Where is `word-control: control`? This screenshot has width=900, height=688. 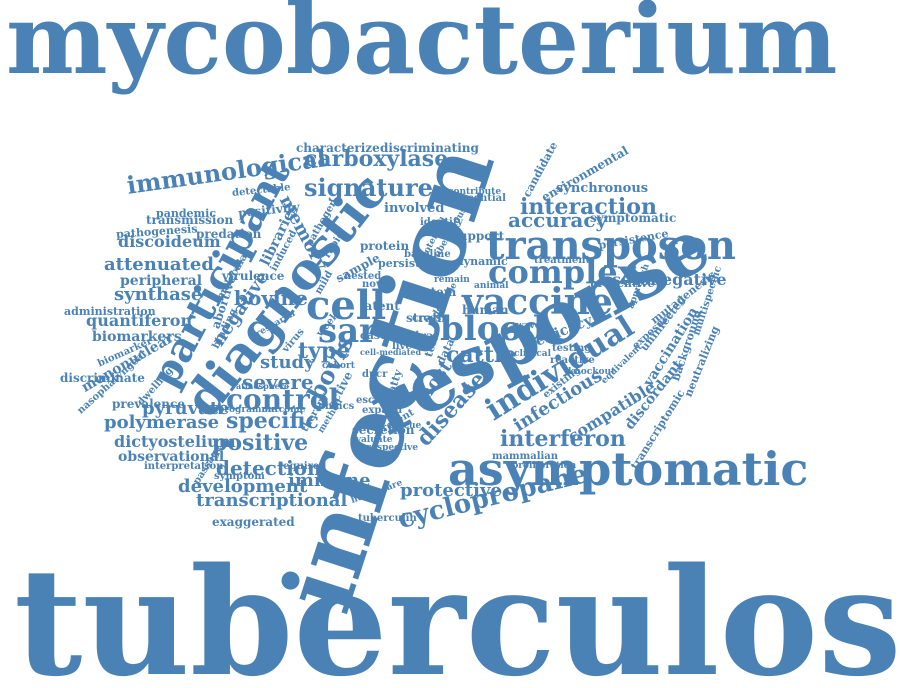 word-control: control is located at coordinates (283, 399).